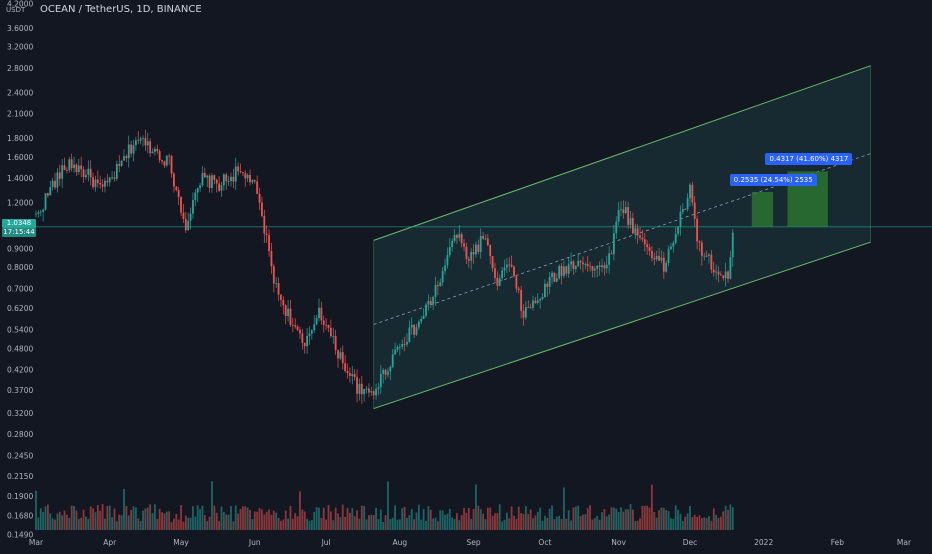 This screenshot has height=554, width=932. Describe the element at coordinates (20, 476) in the screenshot. I see `y-tick-label: 0.2150` at that location.